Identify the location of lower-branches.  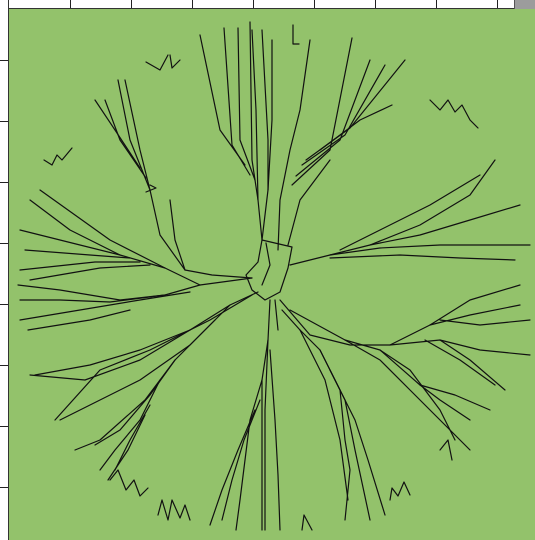
(245, 415).